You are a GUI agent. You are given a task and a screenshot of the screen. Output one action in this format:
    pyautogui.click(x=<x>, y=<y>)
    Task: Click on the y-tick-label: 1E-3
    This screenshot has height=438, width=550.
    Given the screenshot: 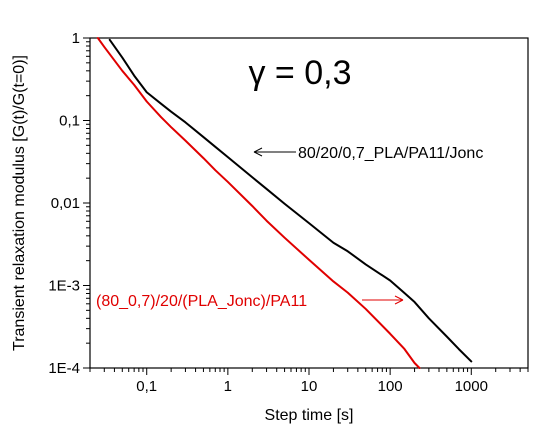 What is the action you would take?
    pyautogui.click(x=64, y=286)
    